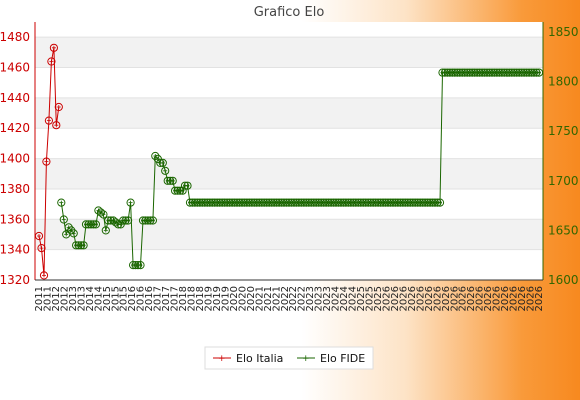 The height and width of the screenshot is (400, 580). Describe the element at coordinates (289, 358) in the screenshot. I see `legend-box` at that location.